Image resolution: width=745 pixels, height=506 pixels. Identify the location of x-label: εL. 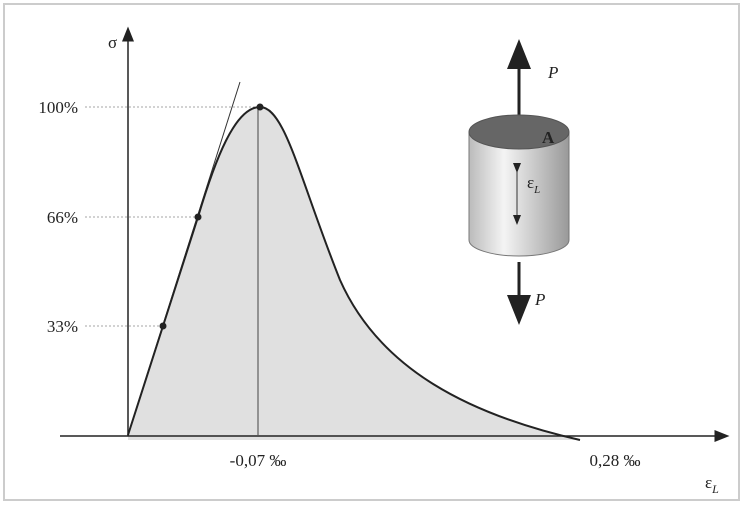
(712, 484).